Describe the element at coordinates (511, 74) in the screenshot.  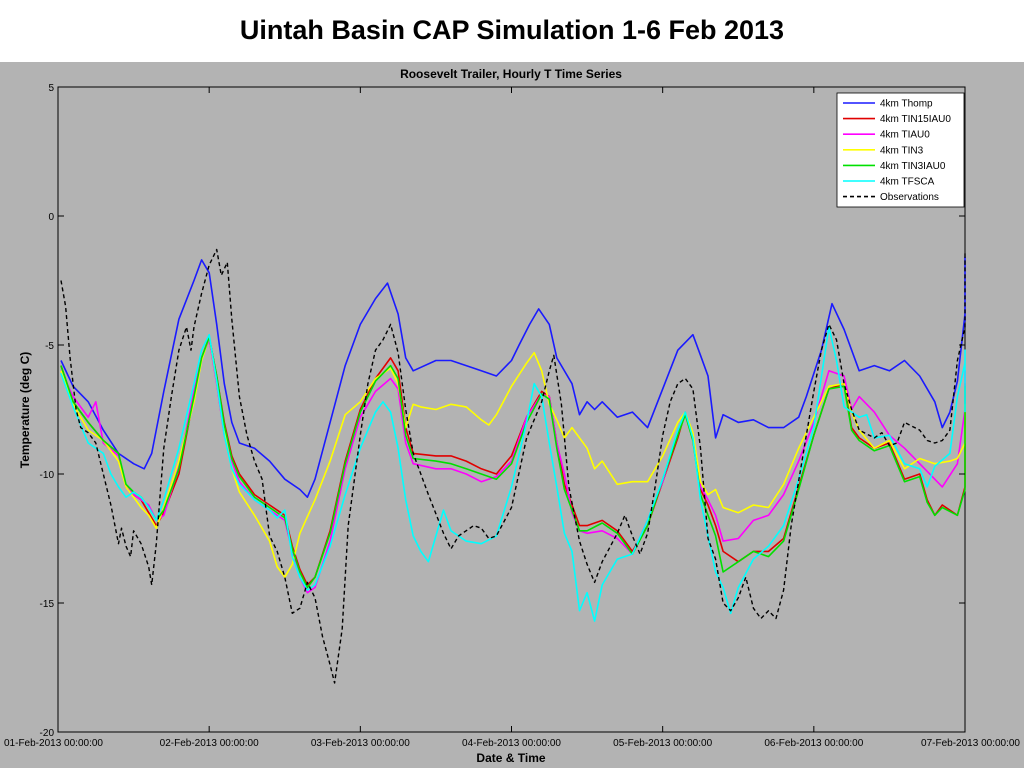
I see `chart-title: Roosevelt Trailer, Hourly T Time Series` at that location.